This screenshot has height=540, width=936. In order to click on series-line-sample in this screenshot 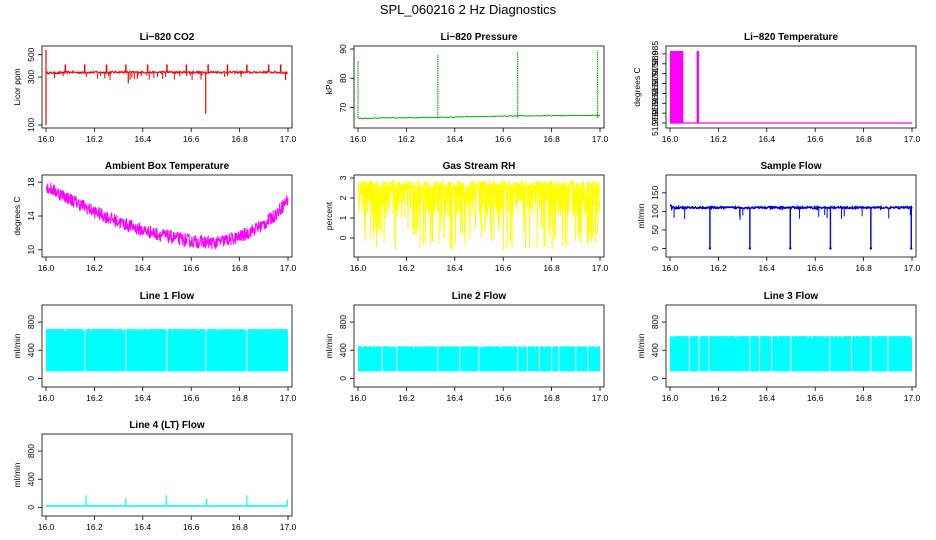, I will do `click(791, 208)`.